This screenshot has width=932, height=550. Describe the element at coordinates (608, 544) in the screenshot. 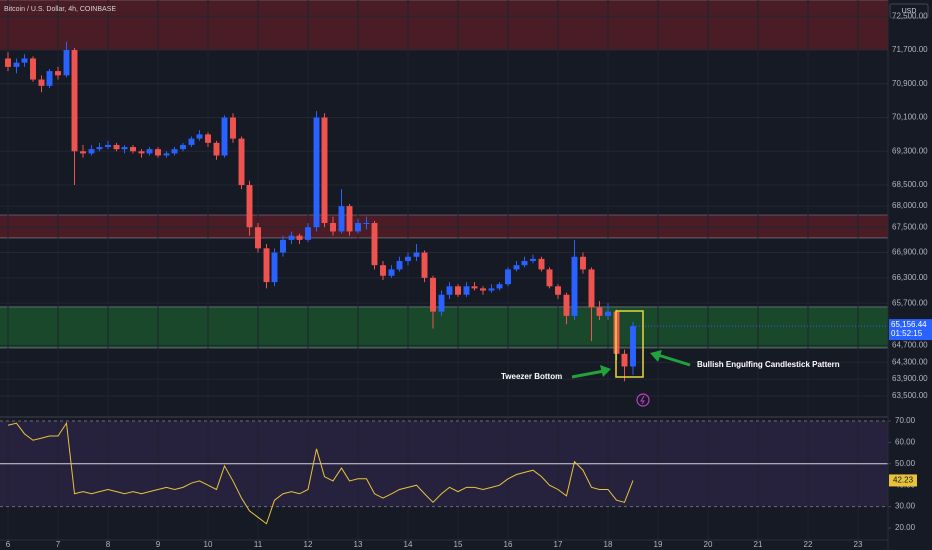

I see `x-tick-label: 18` at that location.